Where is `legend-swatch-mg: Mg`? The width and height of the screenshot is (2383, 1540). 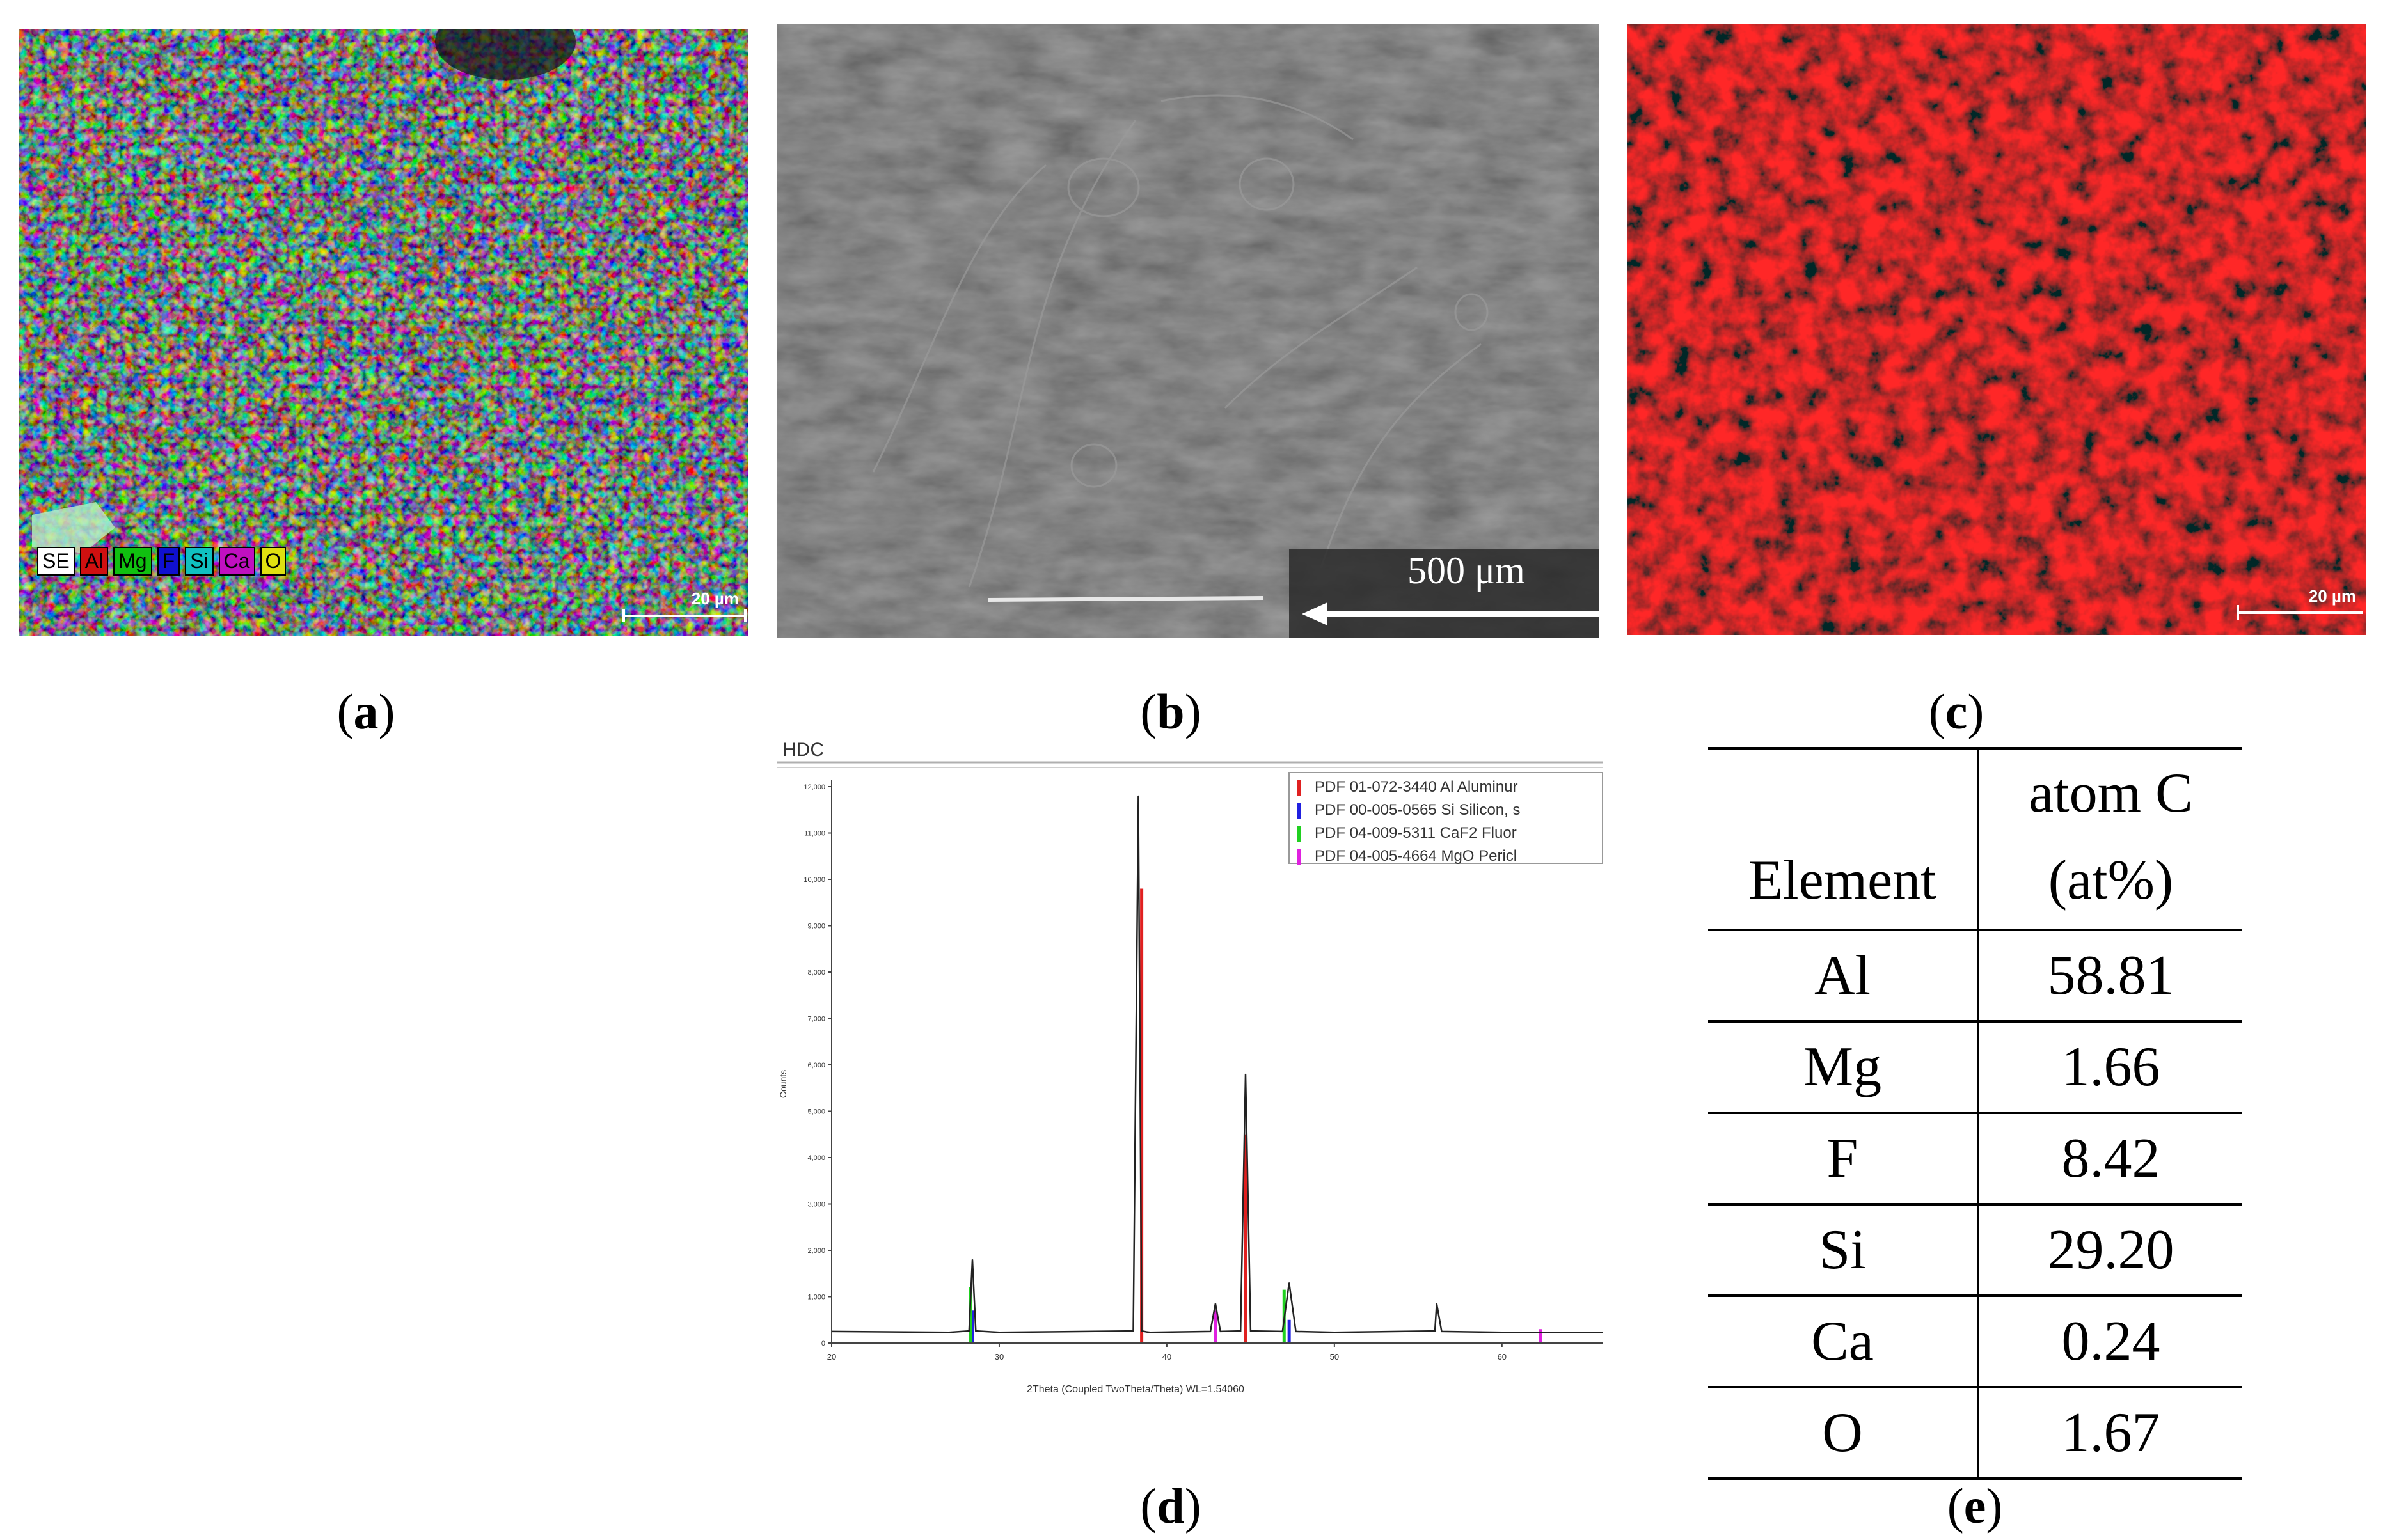
legend-swatch-mg: Mg is located at coordinates (132, 561).